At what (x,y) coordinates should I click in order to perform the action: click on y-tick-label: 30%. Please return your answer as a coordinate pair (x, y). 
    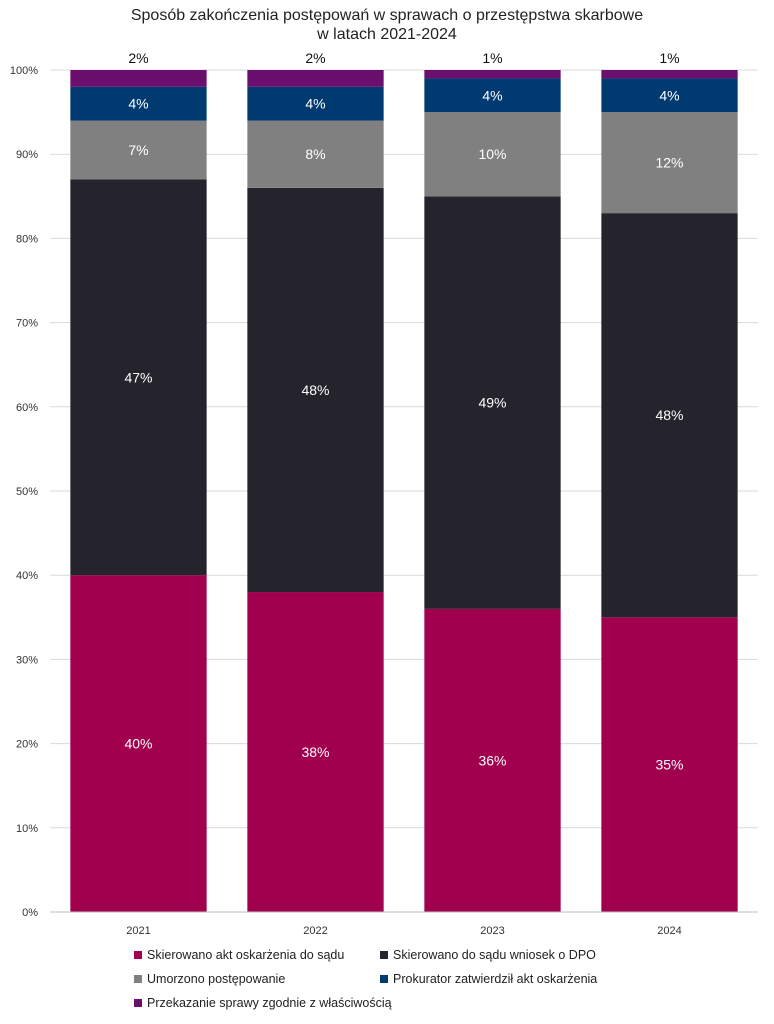
    Looking at the image, I should click on (27, 660).